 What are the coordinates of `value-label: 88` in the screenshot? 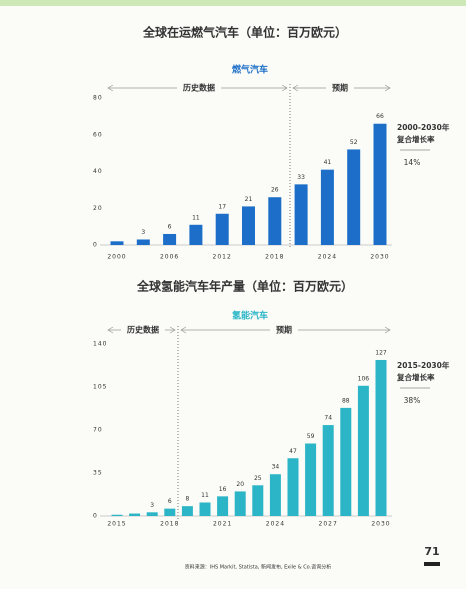 It's located at (346, 400).